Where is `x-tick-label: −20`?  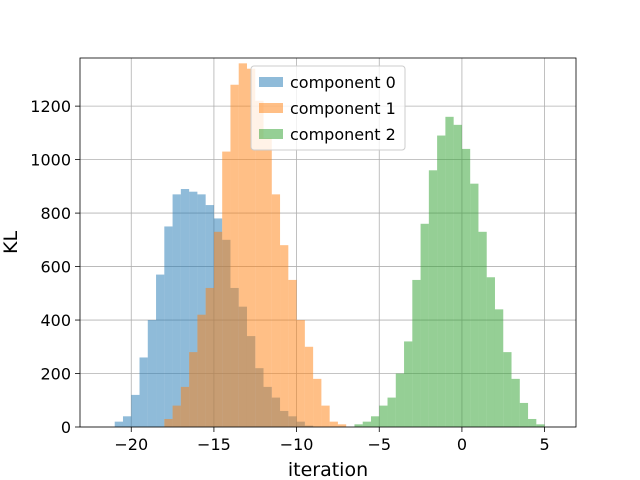
x-tick-label: −20 is located at coordinates (131, 444).